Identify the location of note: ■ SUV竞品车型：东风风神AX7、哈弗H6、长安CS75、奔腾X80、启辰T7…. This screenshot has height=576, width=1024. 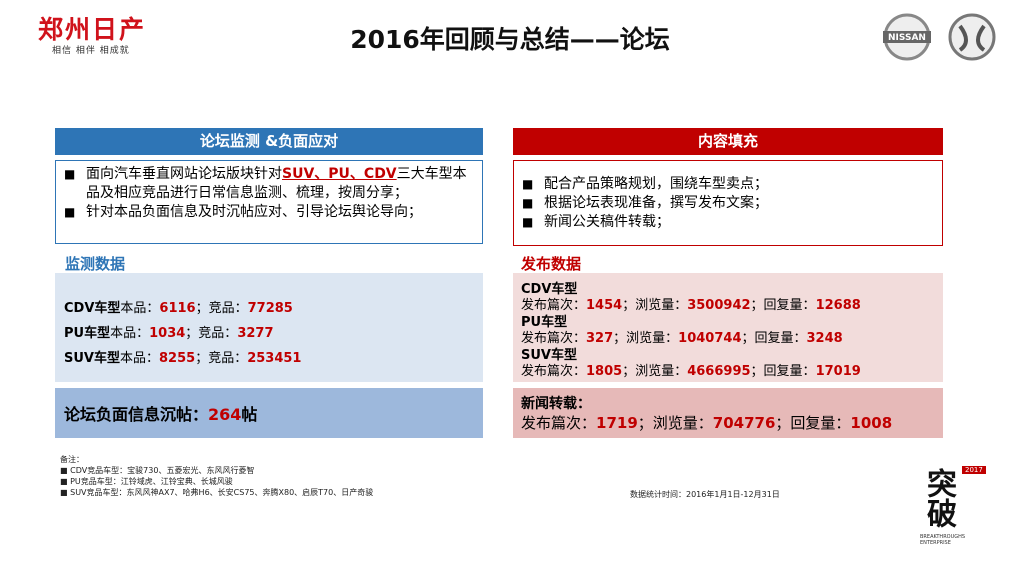
(217, 492).